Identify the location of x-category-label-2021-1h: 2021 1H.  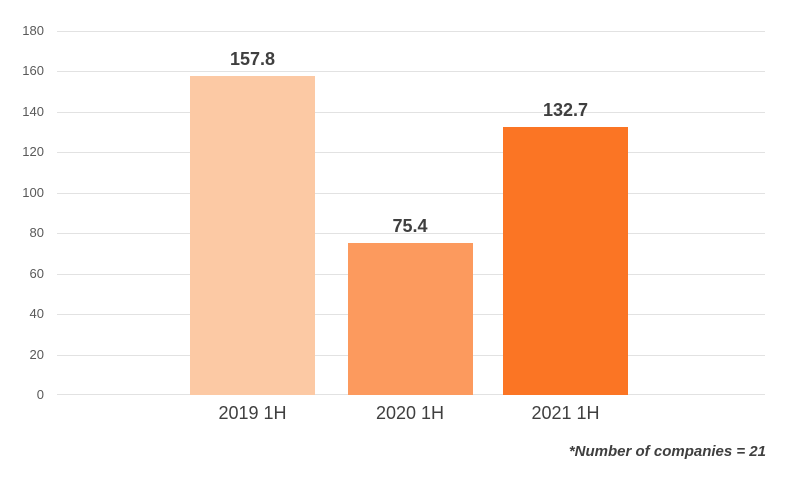
(565, 413).